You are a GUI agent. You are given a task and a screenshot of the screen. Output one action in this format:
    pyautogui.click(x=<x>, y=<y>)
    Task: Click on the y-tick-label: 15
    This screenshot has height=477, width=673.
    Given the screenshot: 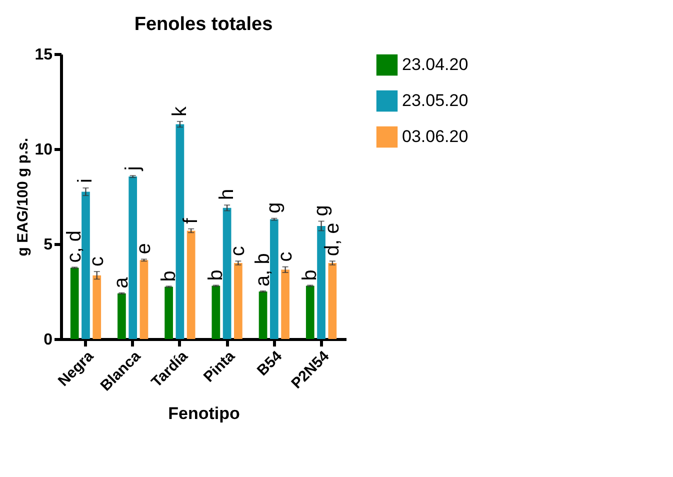 What is the action you would take?
    pyautogui.click(x=43, y=55)
    